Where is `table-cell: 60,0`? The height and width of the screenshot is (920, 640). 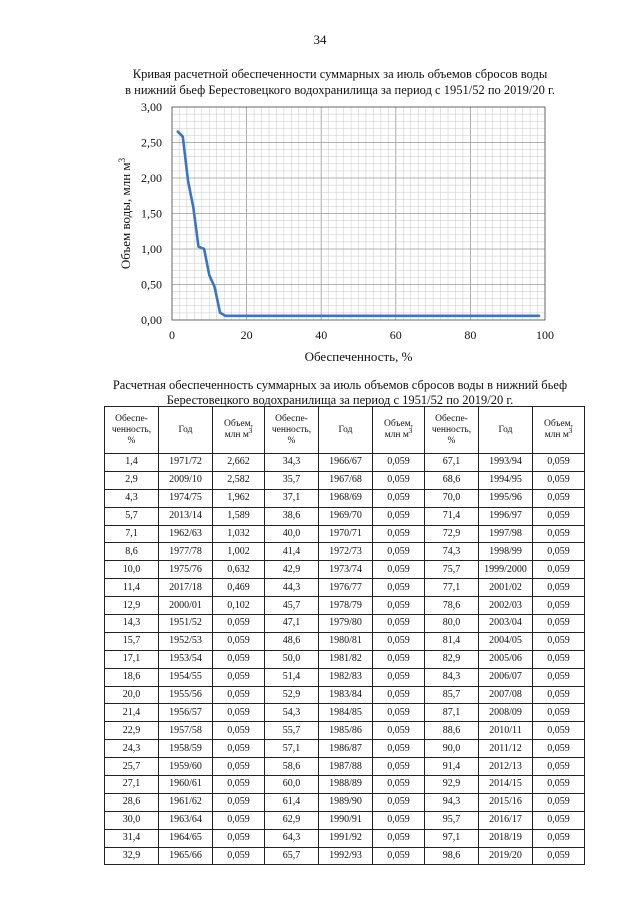
table-cell: 60,0 is located at coordinates (291, 784).